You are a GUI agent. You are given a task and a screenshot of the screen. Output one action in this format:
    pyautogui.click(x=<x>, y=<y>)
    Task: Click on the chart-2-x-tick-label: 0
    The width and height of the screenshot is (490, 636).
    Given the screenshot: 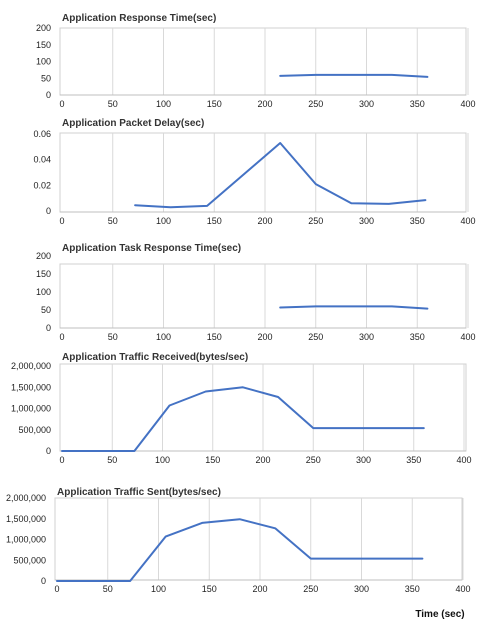 What is the action you would take?
    pyautogui.click(x=61, y=337)
    